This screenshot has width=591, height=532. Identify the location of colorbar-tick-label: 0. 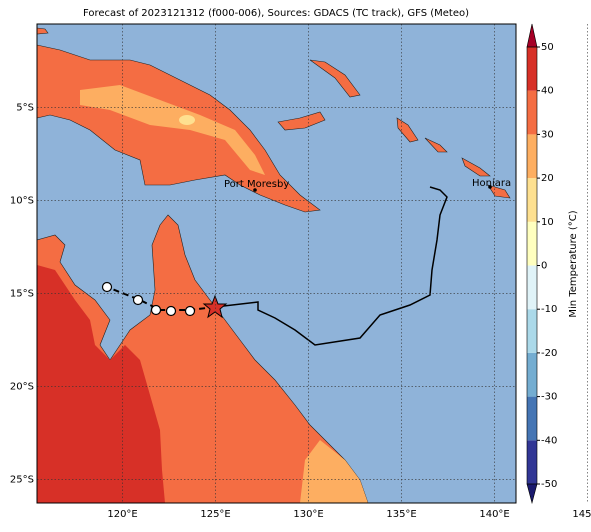
(544, 266).